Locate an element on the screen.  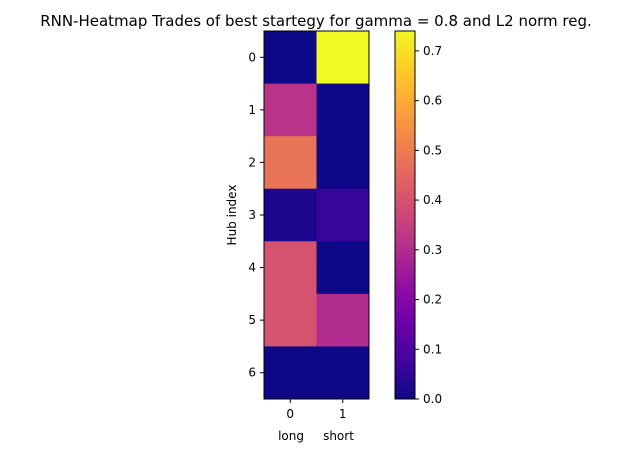
heatmap-cell-r4-c1 is located at coordinates (343, 268).